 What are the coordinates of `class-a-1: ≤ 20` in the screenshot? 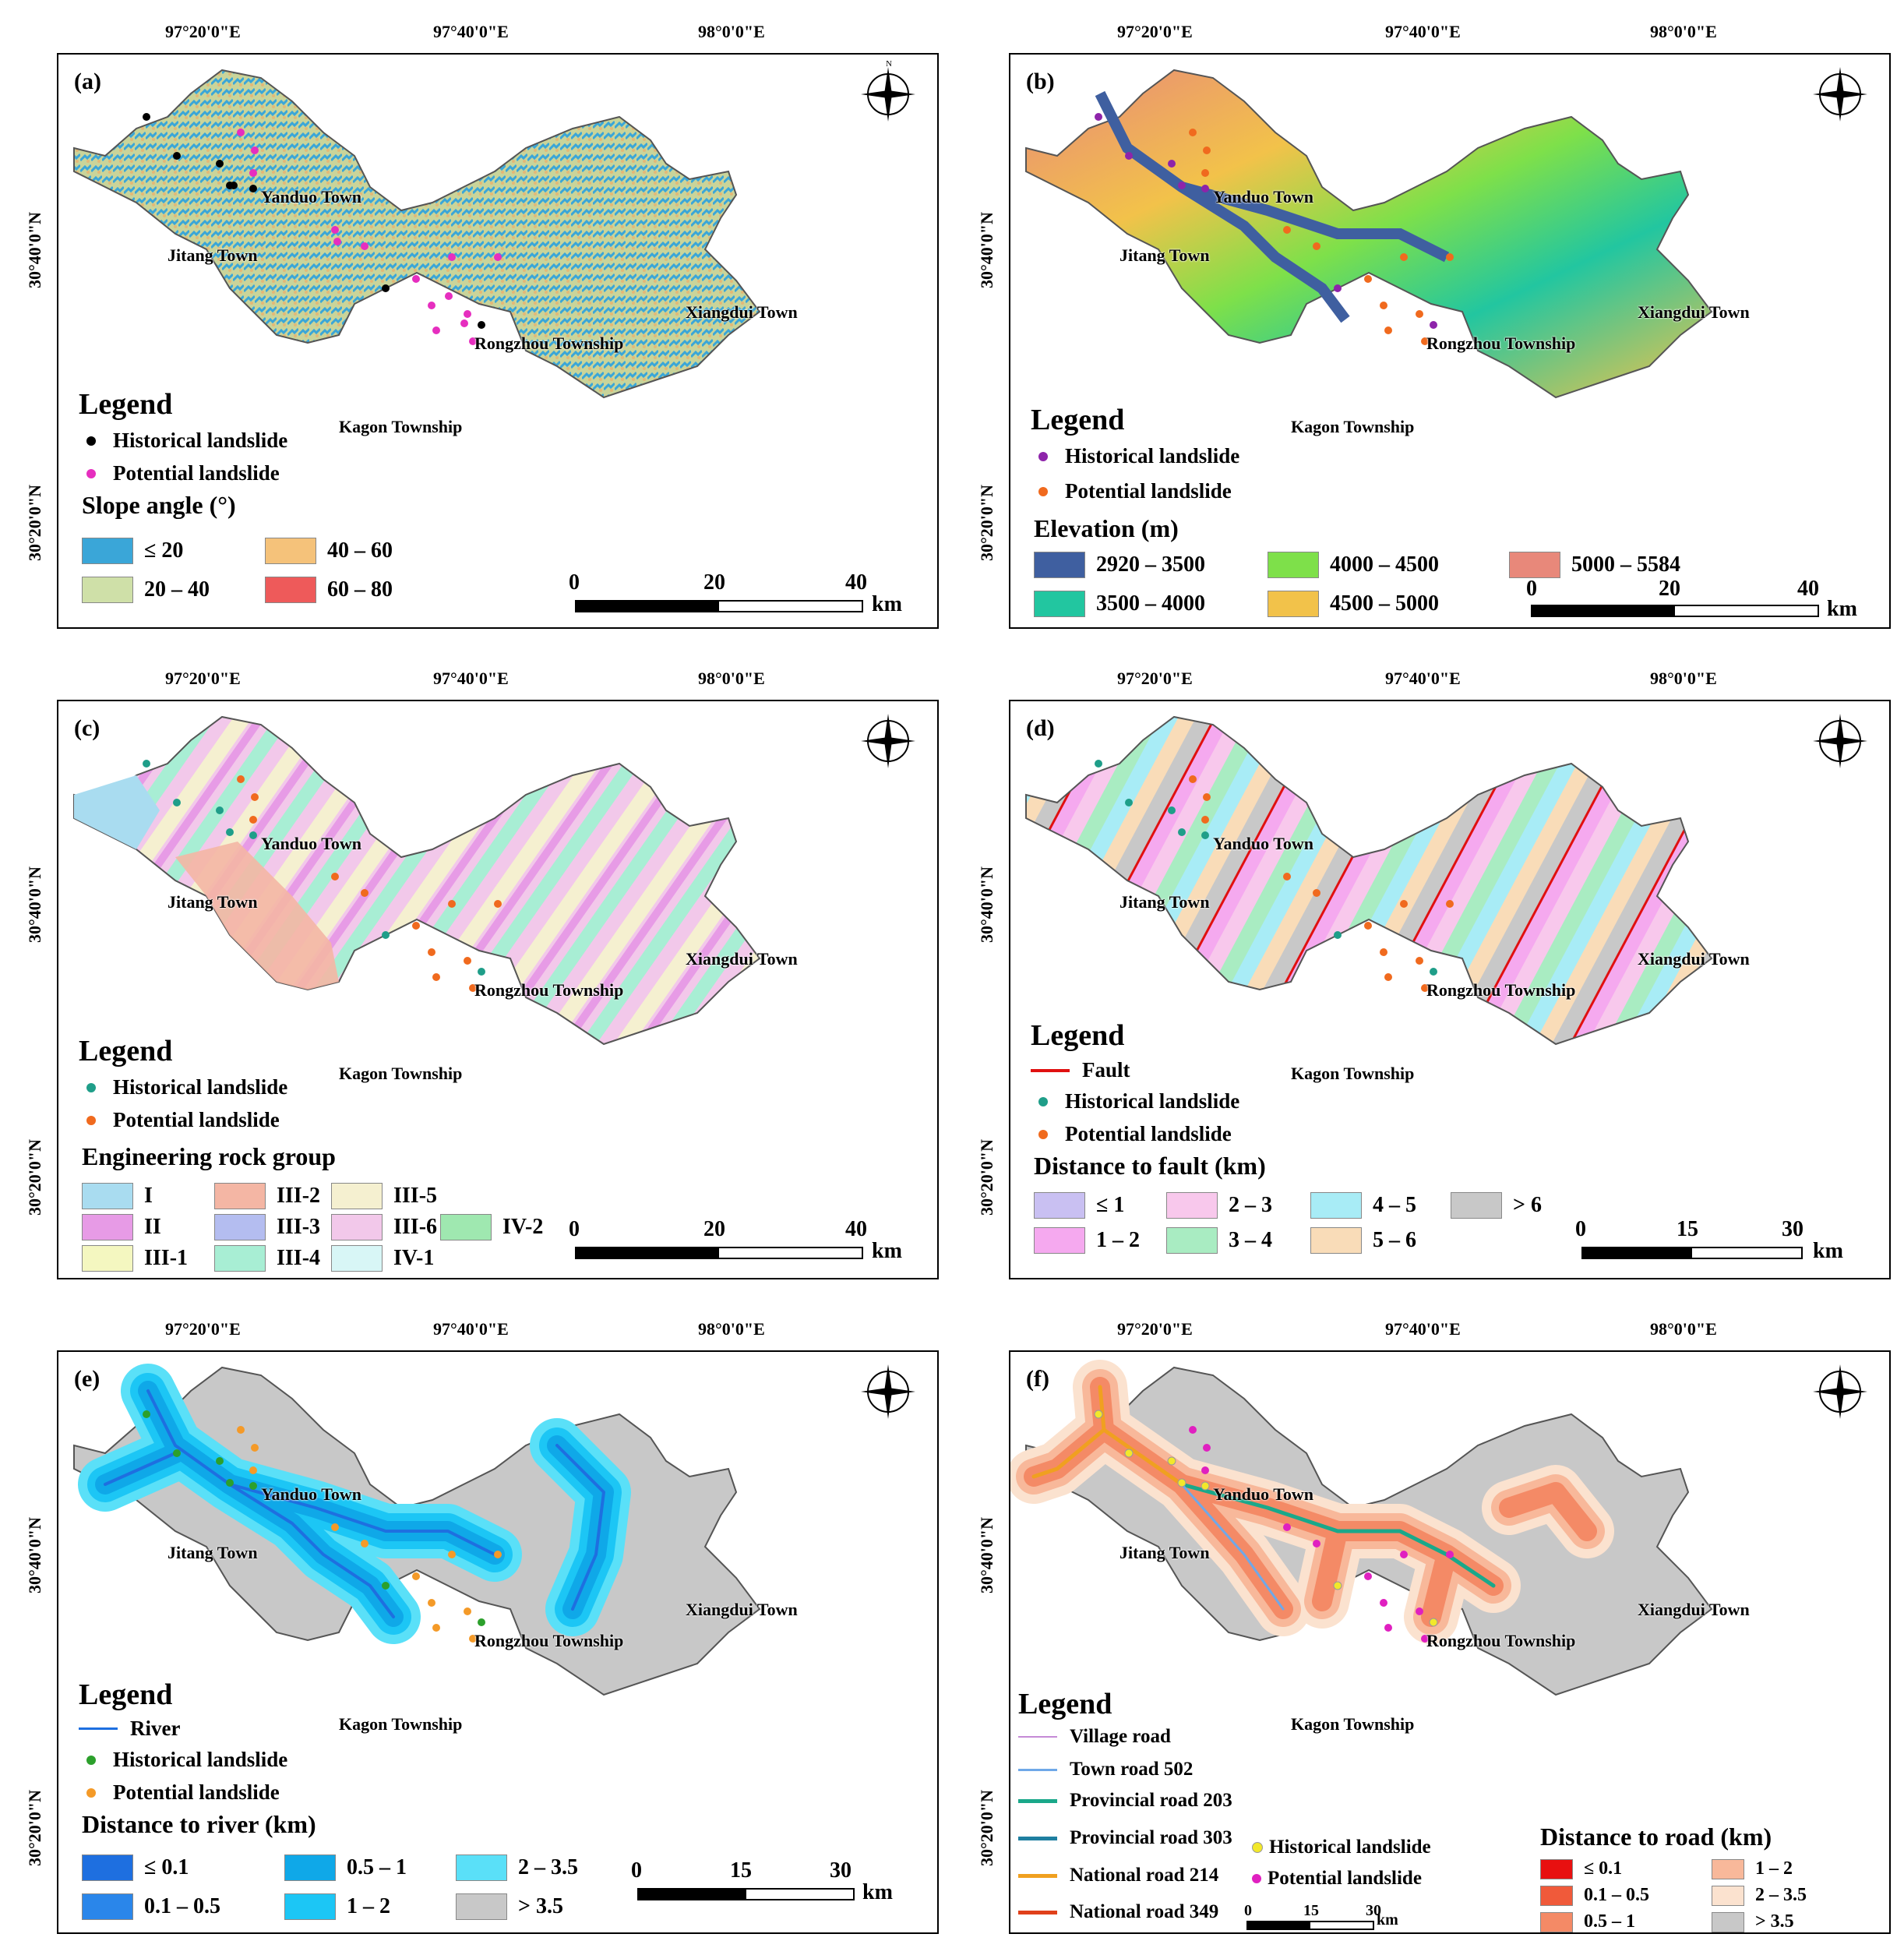 It's located at (132, 551).